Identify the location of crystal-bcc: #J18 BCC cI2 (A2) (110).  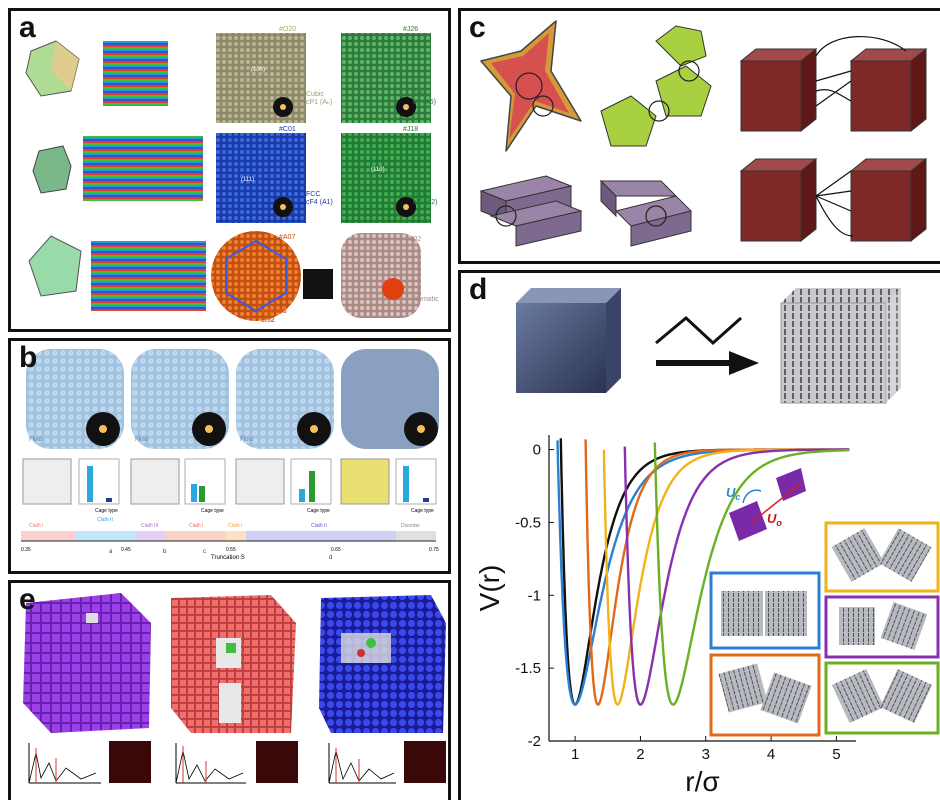
(389, 174).